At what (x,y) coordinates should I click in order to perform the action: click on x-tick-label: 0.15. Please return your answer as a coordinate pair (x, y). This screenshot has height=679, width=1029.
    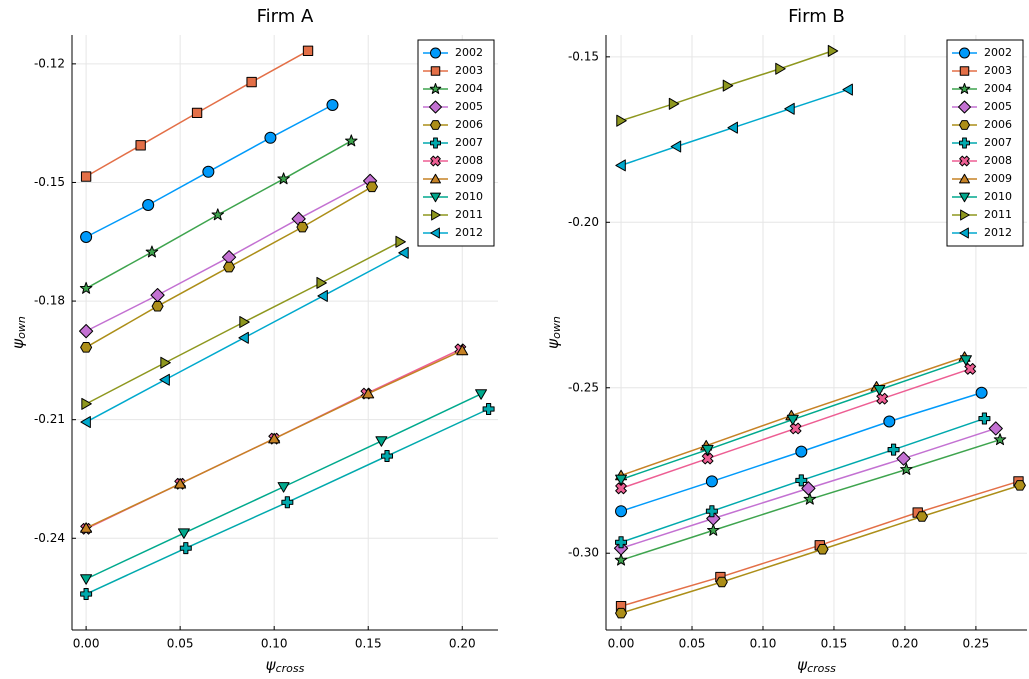
    Looking at the image, I should click on (368, 644).